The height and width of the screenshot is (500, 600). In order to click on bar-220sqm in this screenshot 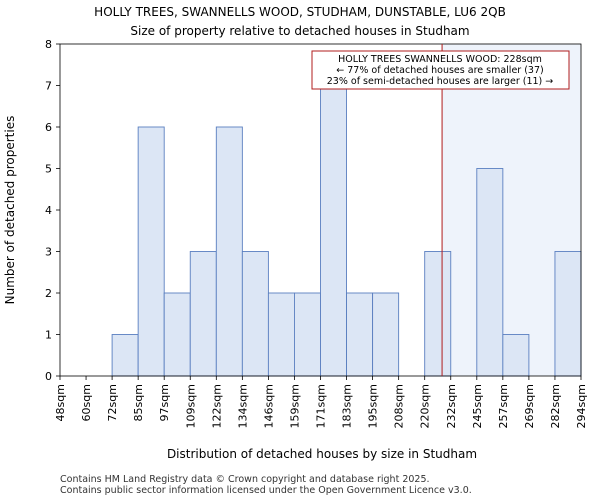, I will do `click(438, 314)`.